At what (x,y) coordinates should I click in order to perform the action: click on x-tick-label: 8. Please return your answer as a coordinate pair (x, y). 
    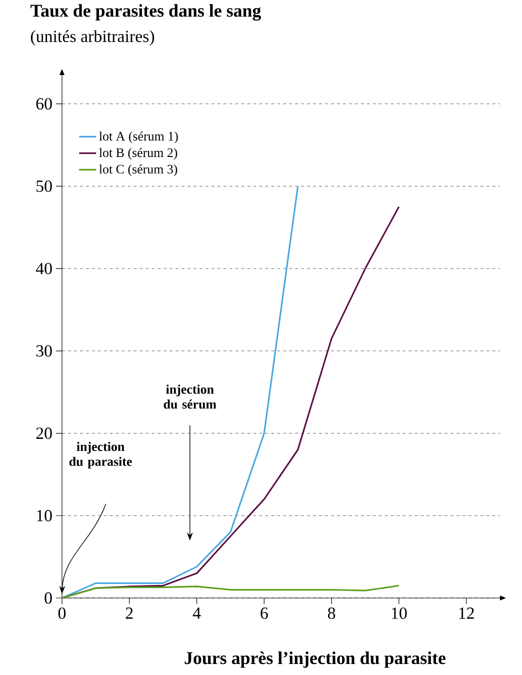
    Looking at the image, I should click on (332, 613).